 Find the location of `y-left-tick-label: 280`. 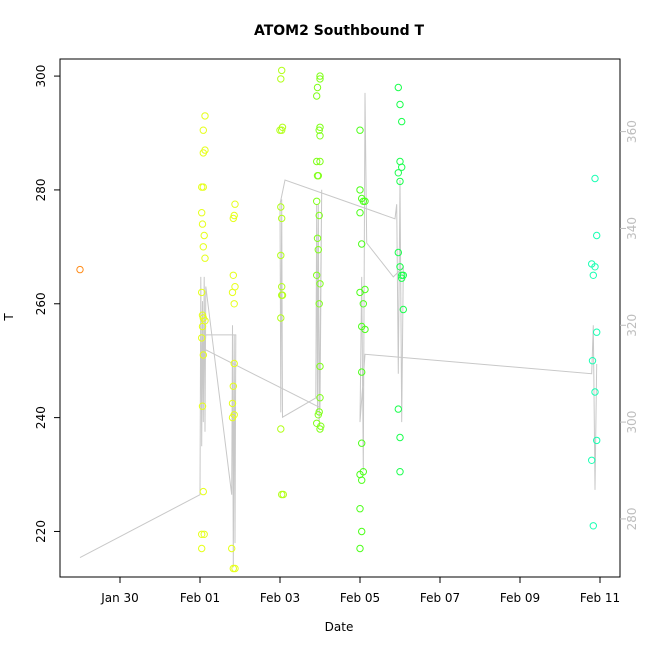

y-left-tick-label: 280 is located at coordinates (41, 189).